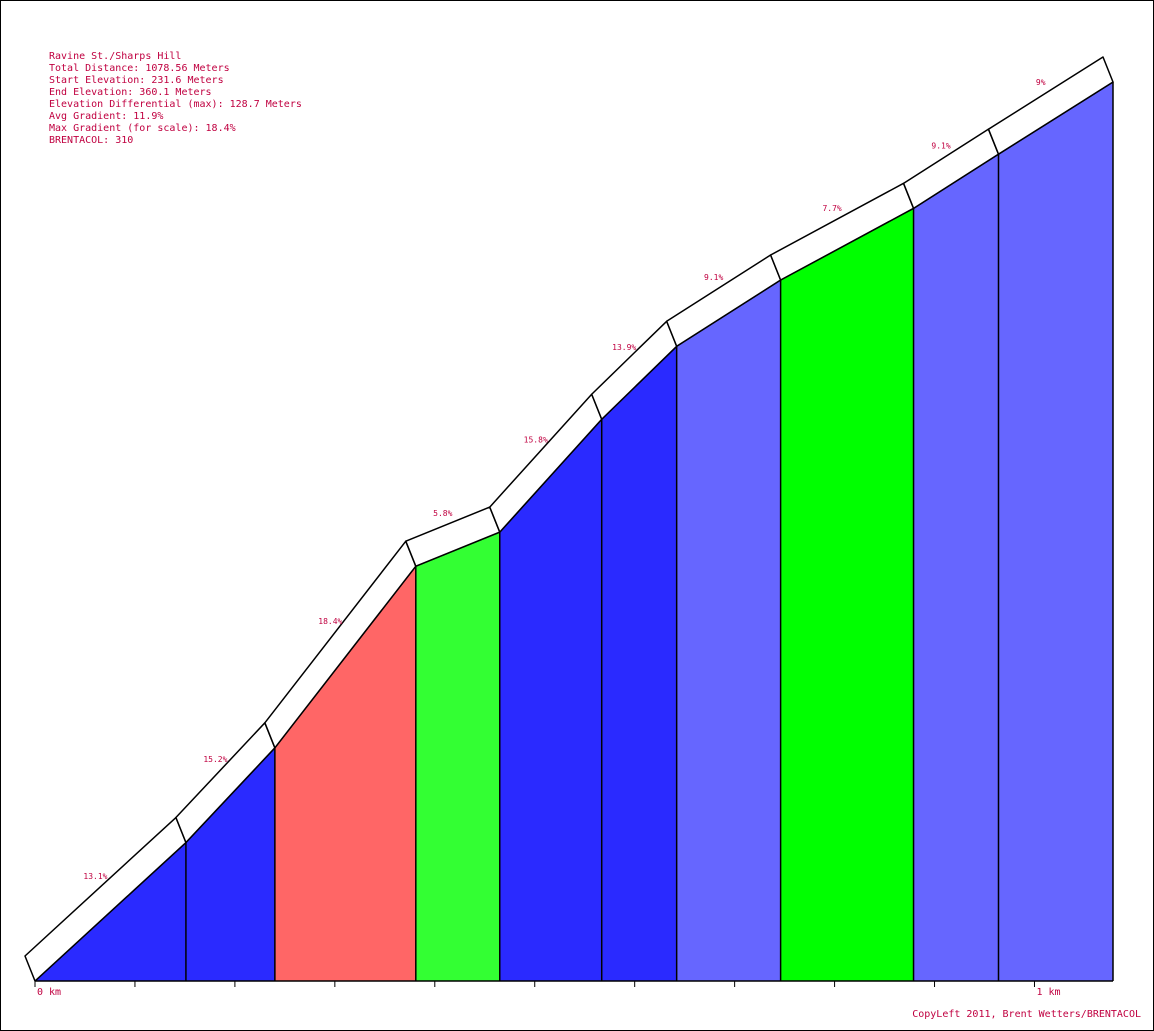 This screenshot has width=1154, height=1031. What do you see at coordinates (130, 92) in the screenshot?
I see `end-elevation: End Elevation: 360.1 Meters` at bounding box center [130, 92].